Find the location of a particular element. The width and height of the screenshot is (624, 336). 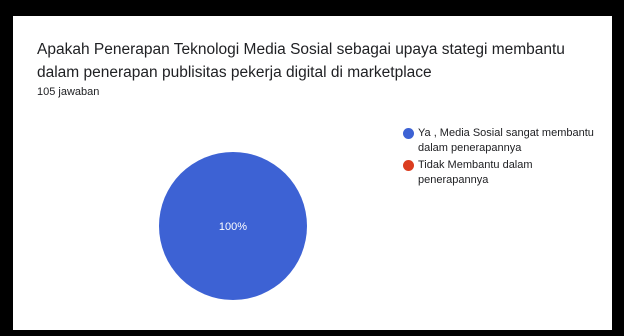

pie-chart: 100% is located at coordinates (233, 226).